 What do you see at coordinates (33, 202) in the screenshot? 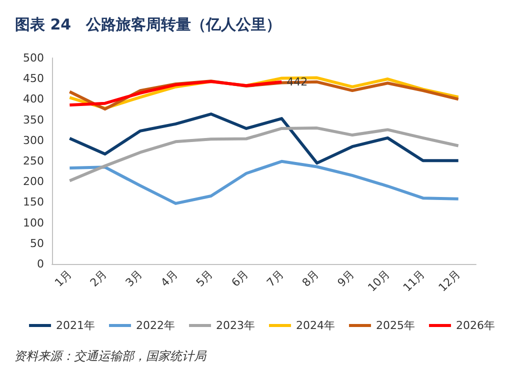
I see `y-tick-label: 150` at bounding box center [33, 202].